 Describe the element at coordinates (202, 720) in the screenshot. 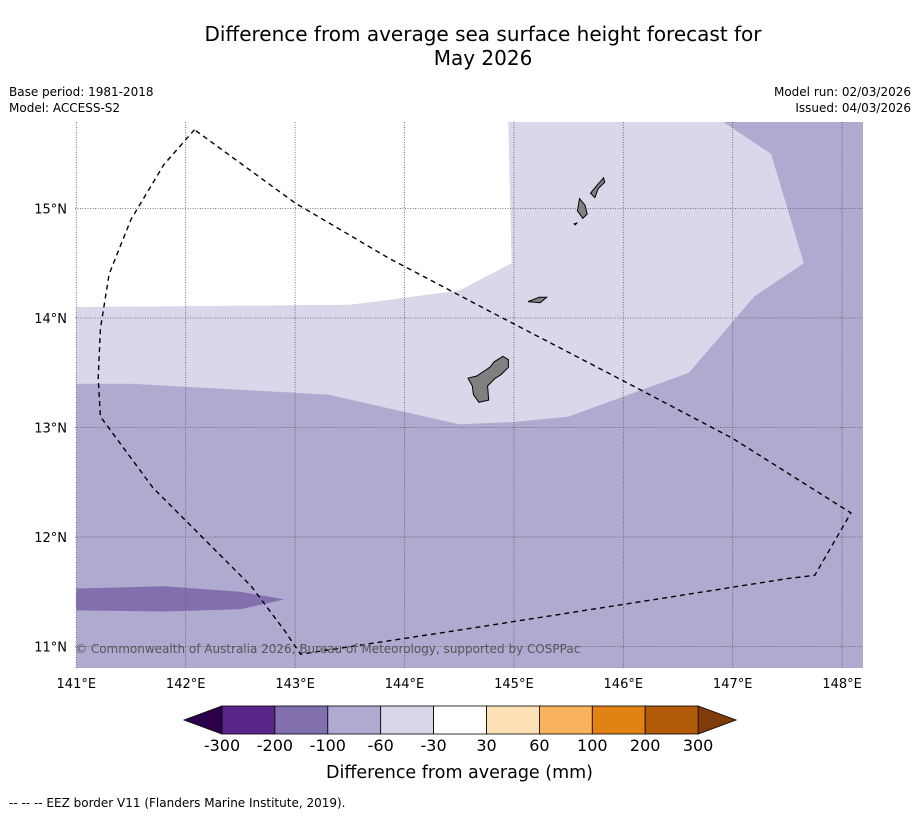

I see `colorbar-extend-low` at that location.